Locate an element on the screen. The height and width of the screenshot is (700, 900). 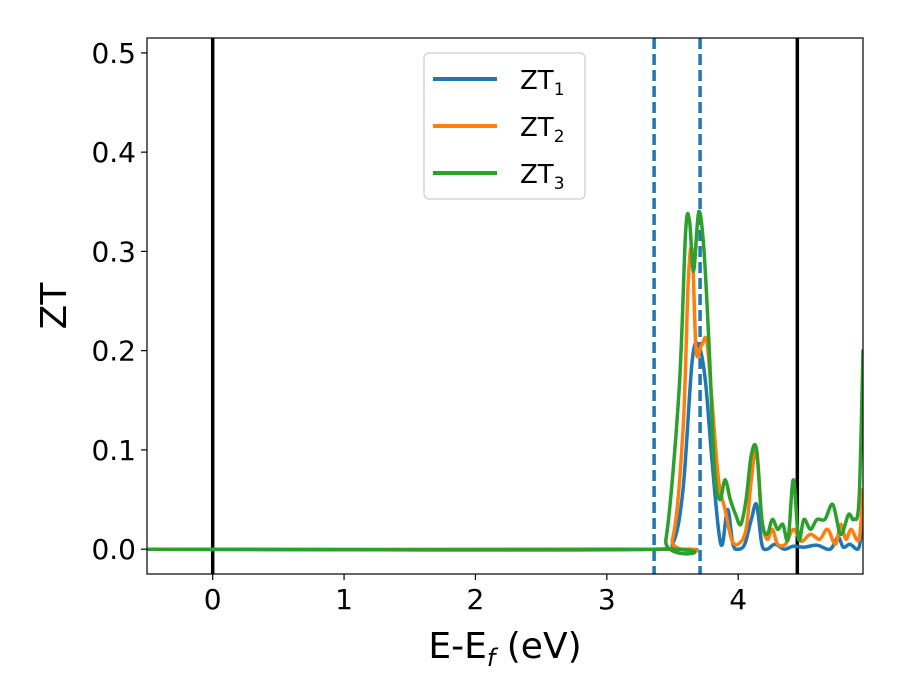
legend-label-zt2: ZT2 is located at coordinates (542, 130).